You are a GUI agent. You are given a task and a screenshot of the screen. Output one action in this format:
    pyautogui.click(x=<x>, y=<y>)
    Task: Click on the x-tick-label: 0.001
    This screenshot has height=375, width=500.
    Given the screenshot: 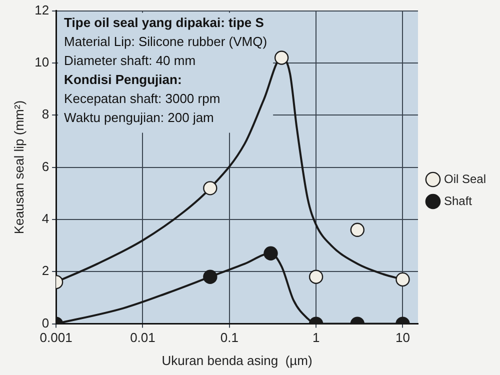 What is the action you would take?
    pyautogui.click(x=56, y=338)
    